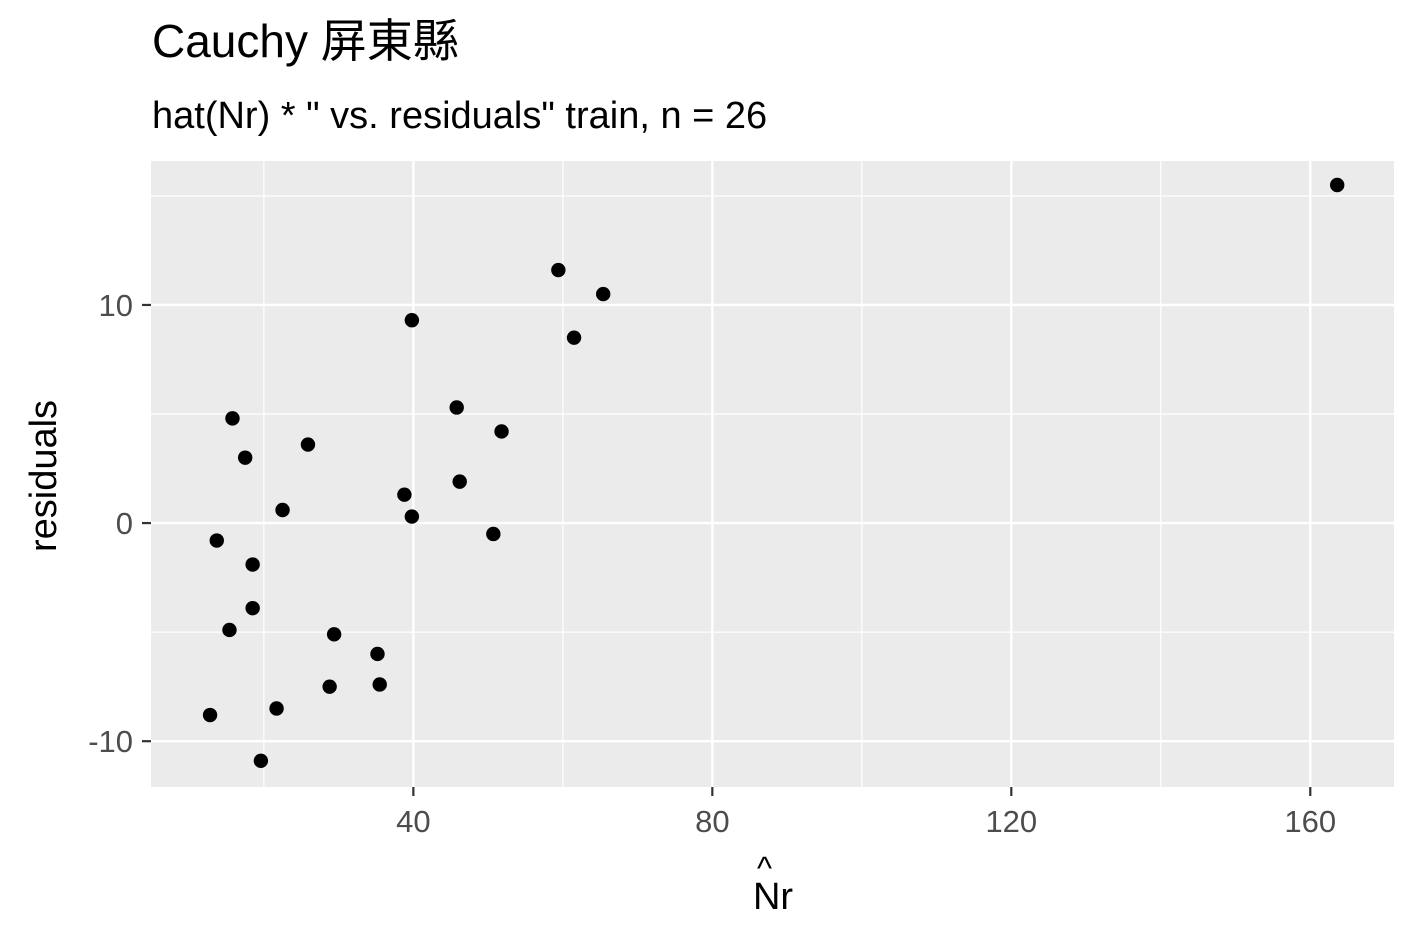  What do you see at coordinates (1310, 821) in the screenshot?
I see `x-tick-label: 160` at bounding box center [1310, 821].